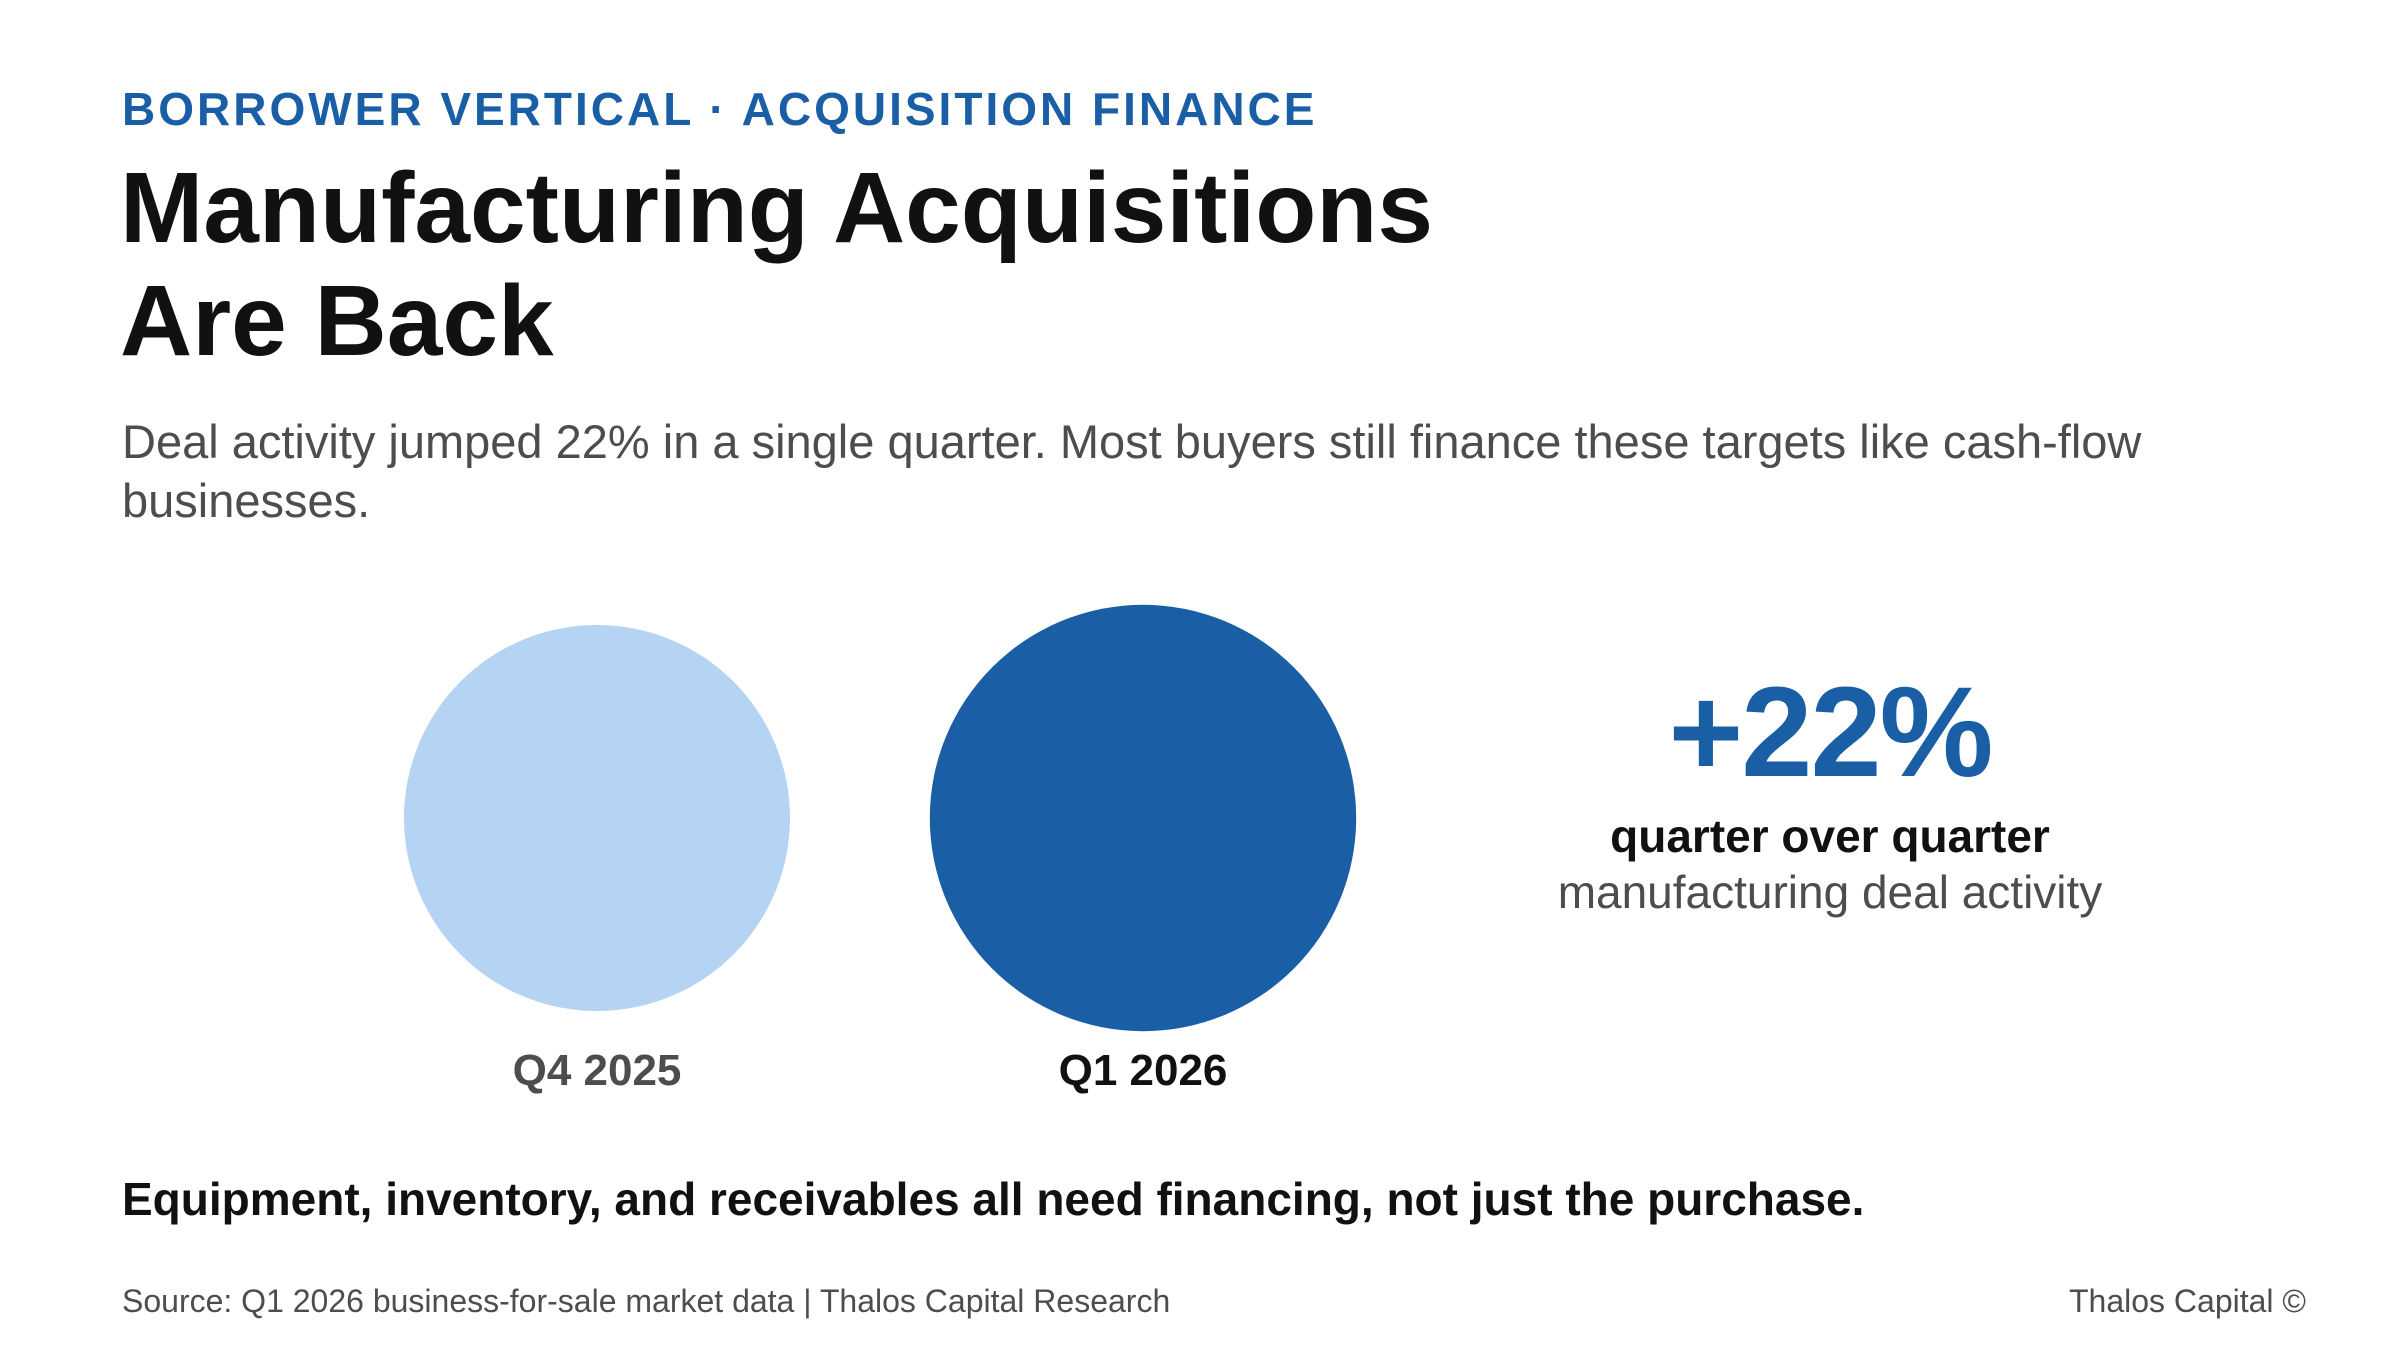  What do you see at coordinates (597, 1070) in the screenshot?
I see `bubble-label: Q4 2025` at bounding box center [597, 1070].